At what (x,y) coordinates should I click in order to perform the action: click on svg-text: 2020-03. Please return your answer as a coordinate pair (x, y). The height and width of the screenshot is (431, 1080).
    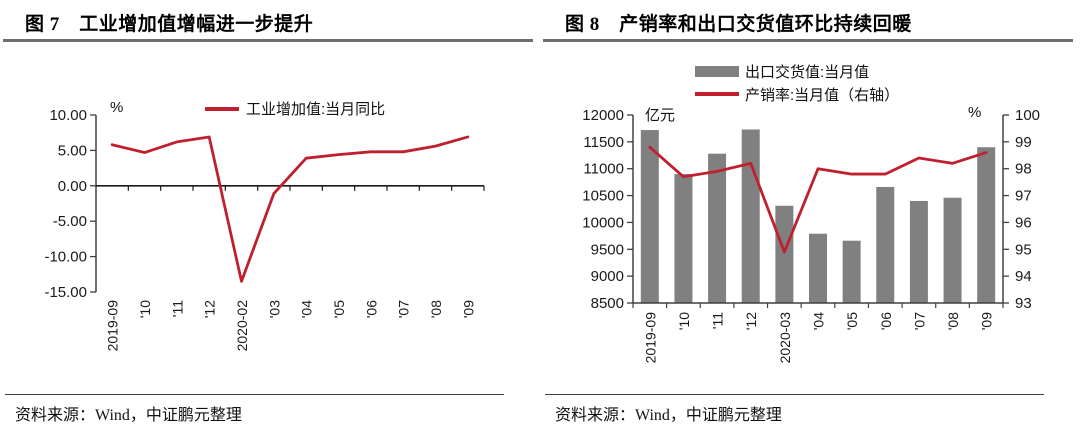
    Looking at the image, I should click on (785, 338).